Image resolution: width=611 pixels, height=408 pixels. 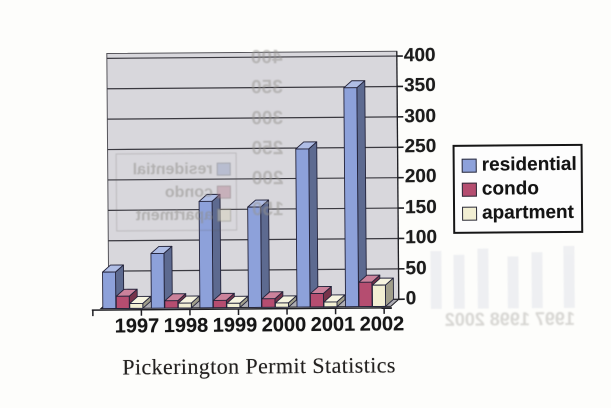 What do you see at coordinates (259, 366) in the screenshot?
I see `chart-title: Pickerington Permit Statistics` at bounding box center [259, 366].